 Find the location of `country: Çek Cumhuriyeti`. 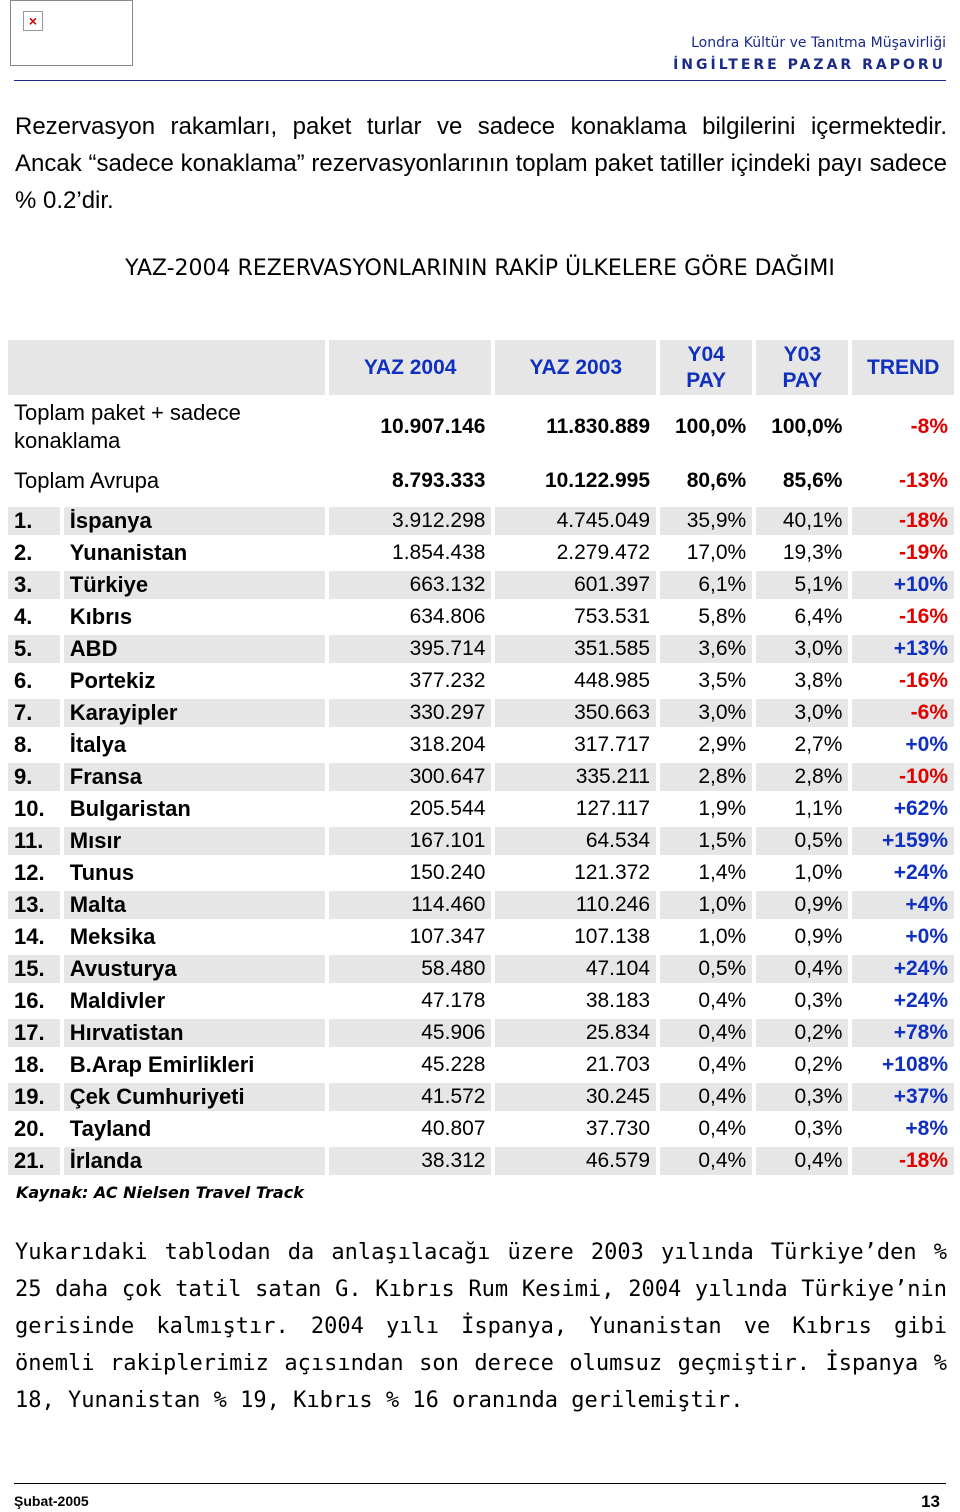

country: Çek Cumhuriyeti is located at coordinates (194, 1097).